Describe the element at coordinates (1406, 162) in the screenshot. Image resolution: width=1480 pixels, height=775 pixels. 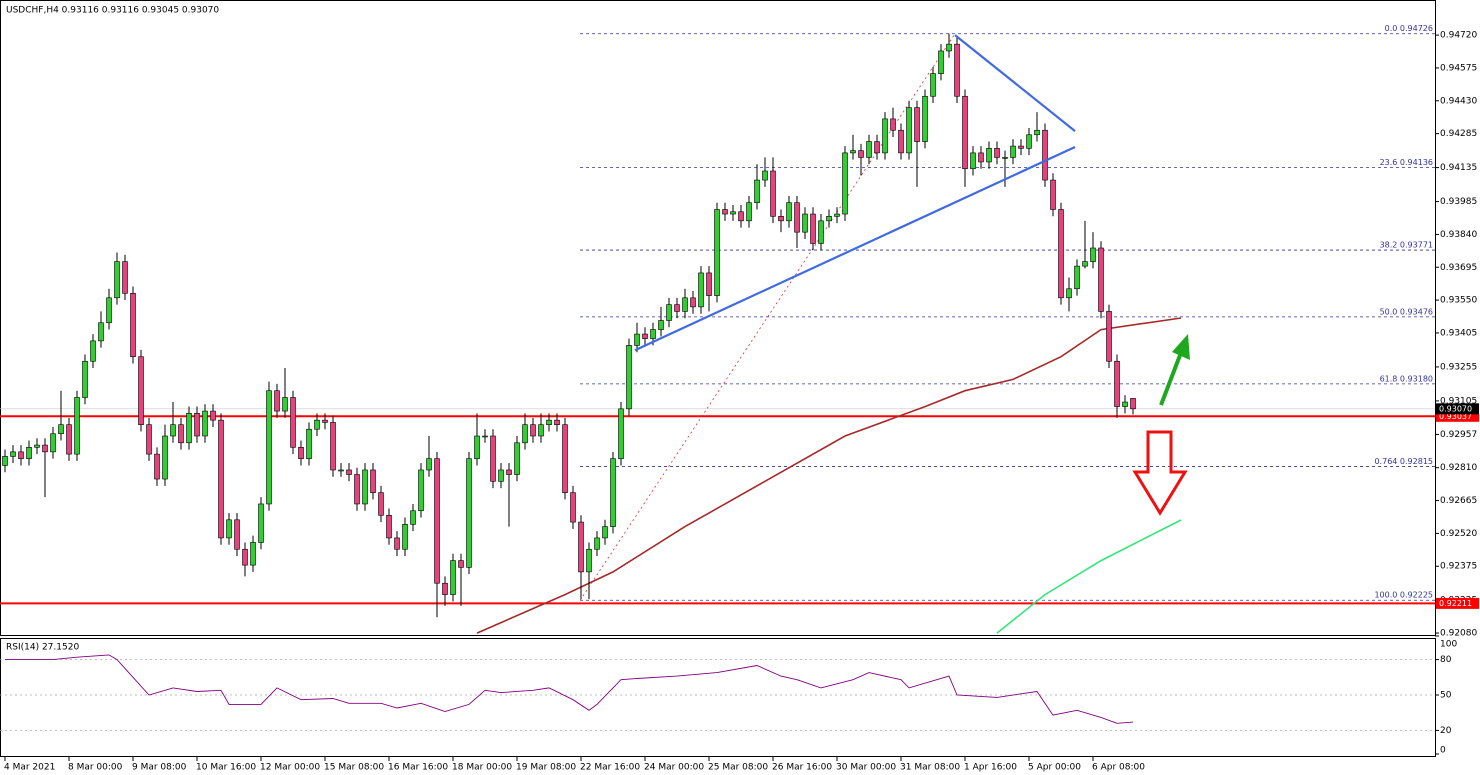
I see `fib-label: 23.6 0.94136` at that location.